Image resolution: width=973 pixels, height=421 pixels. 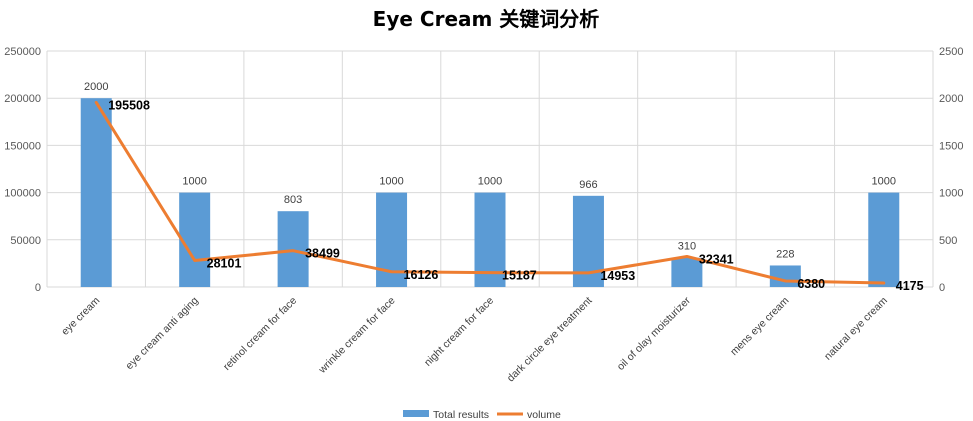 I want to click on bar-value-label: 310, so click(x=687, y=247).